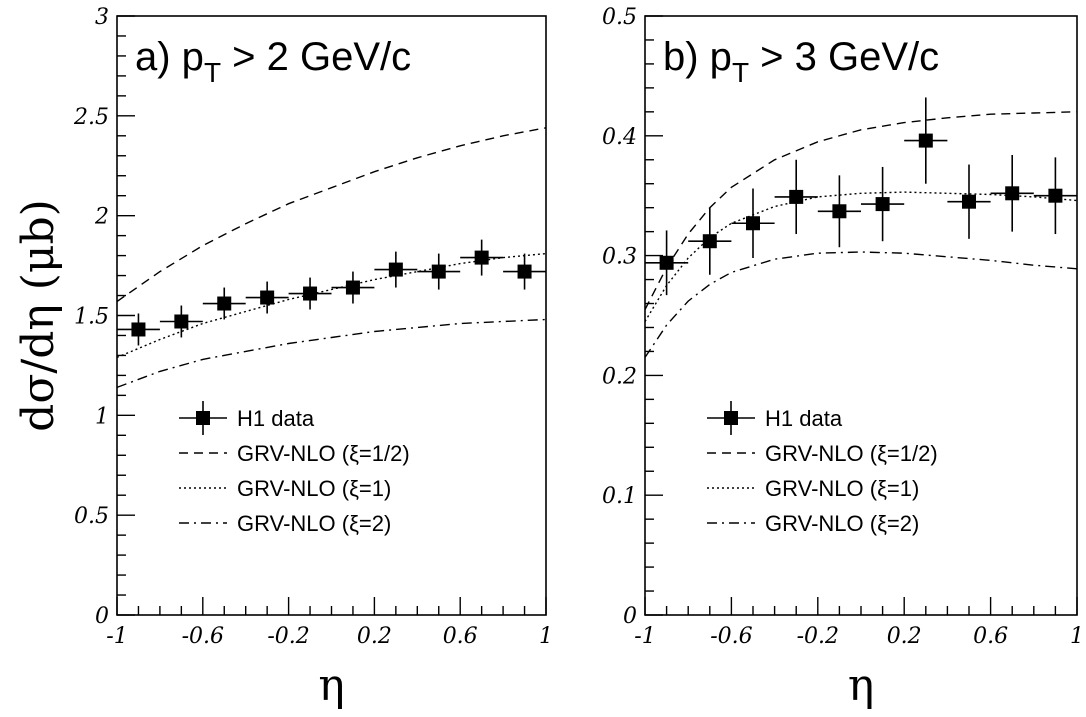 This screenshot has width=1086, height=717. I want to click on y-tick-label: 0.4, so click(619, 137).